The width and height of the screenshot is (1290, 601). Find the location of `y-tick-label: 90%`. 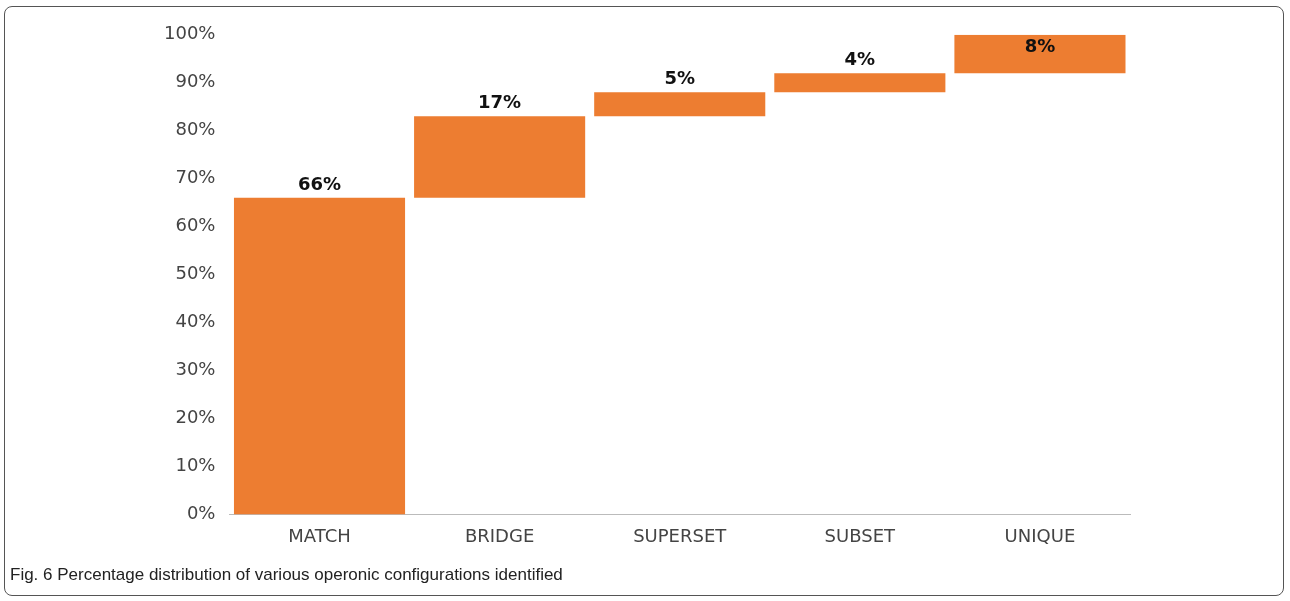

y-tick-label: 90% is located at coordinates (195, 81).